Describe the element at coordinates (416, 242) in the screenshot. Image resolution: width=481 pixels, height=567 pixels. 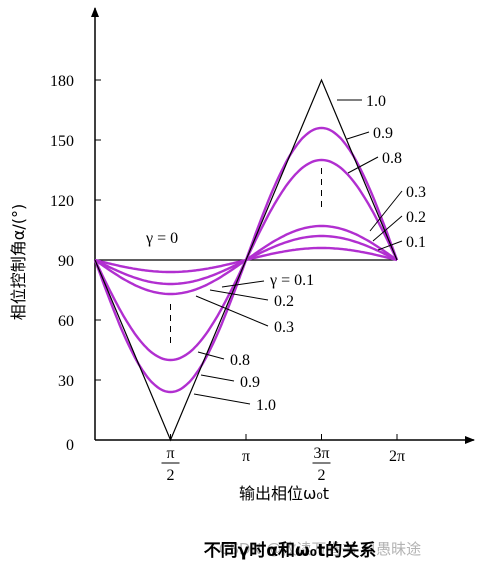
I see `series-label-gamma-0.1: 0.1` at that location.